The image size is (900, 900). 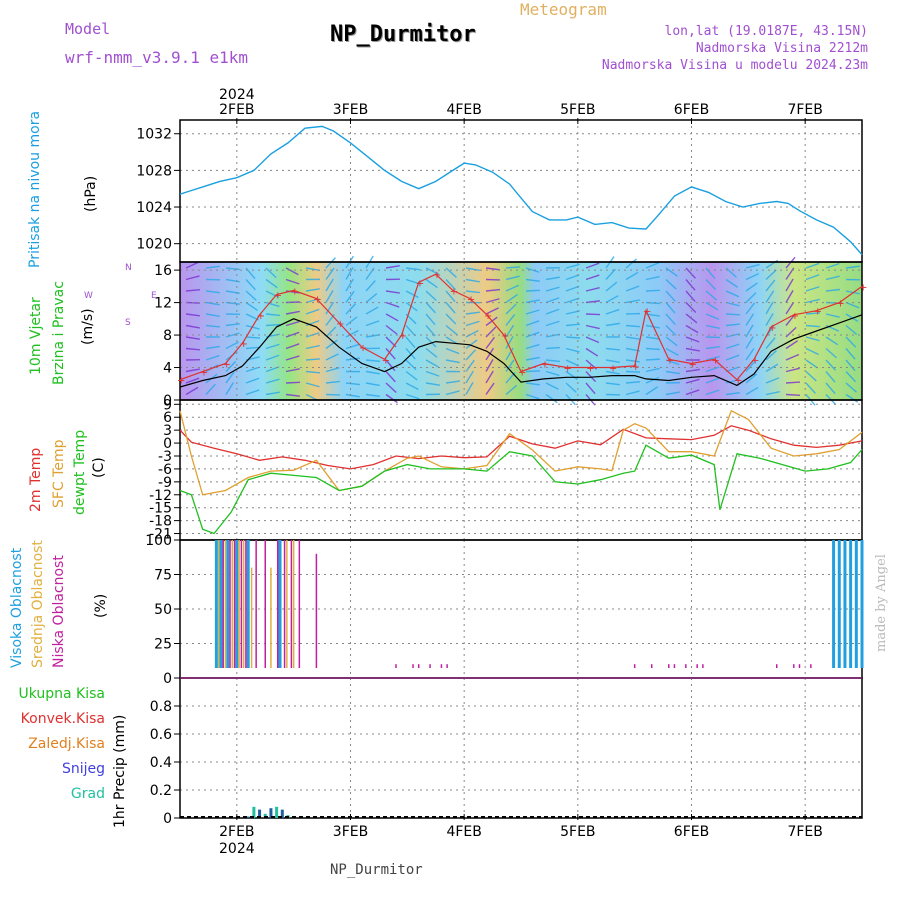 I want to click on model-elevation-text: Nadmorska Visina u modelu 2024.23m, so click(x=734, y=65).